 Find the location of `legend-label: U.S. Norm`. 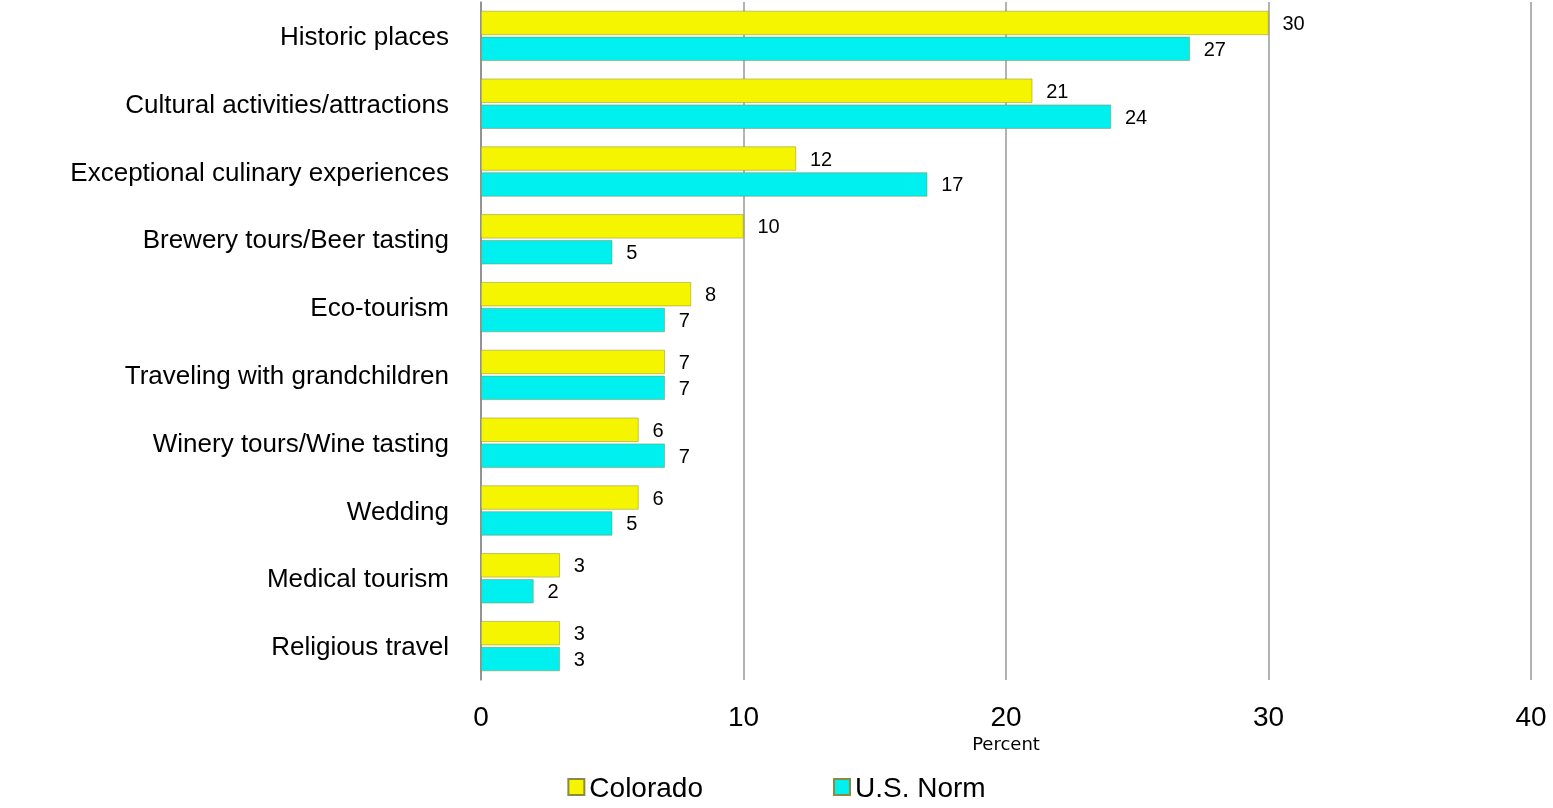

legend-label: U.S. Norm is located at coordinates (920, 787).